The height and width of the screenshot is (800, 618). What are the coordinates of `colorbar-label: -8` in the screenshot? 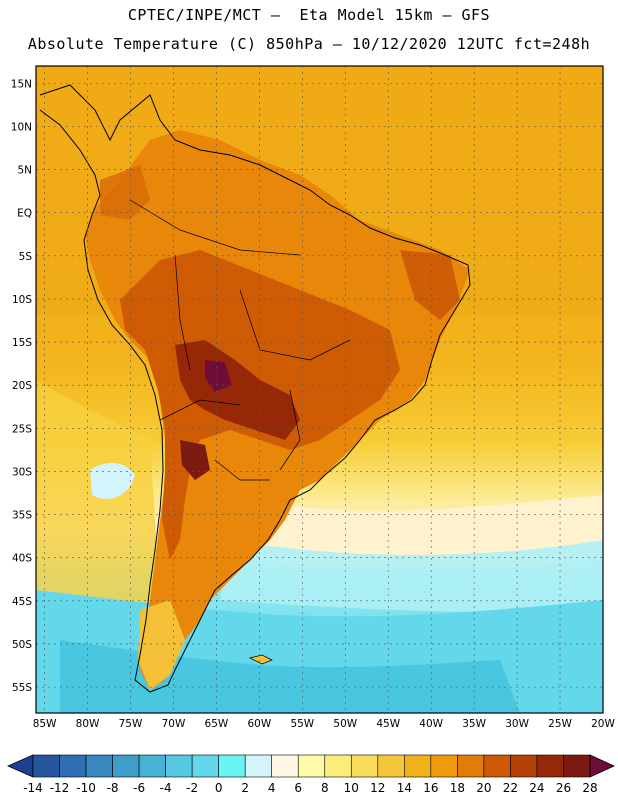 It's located at (113, 788).